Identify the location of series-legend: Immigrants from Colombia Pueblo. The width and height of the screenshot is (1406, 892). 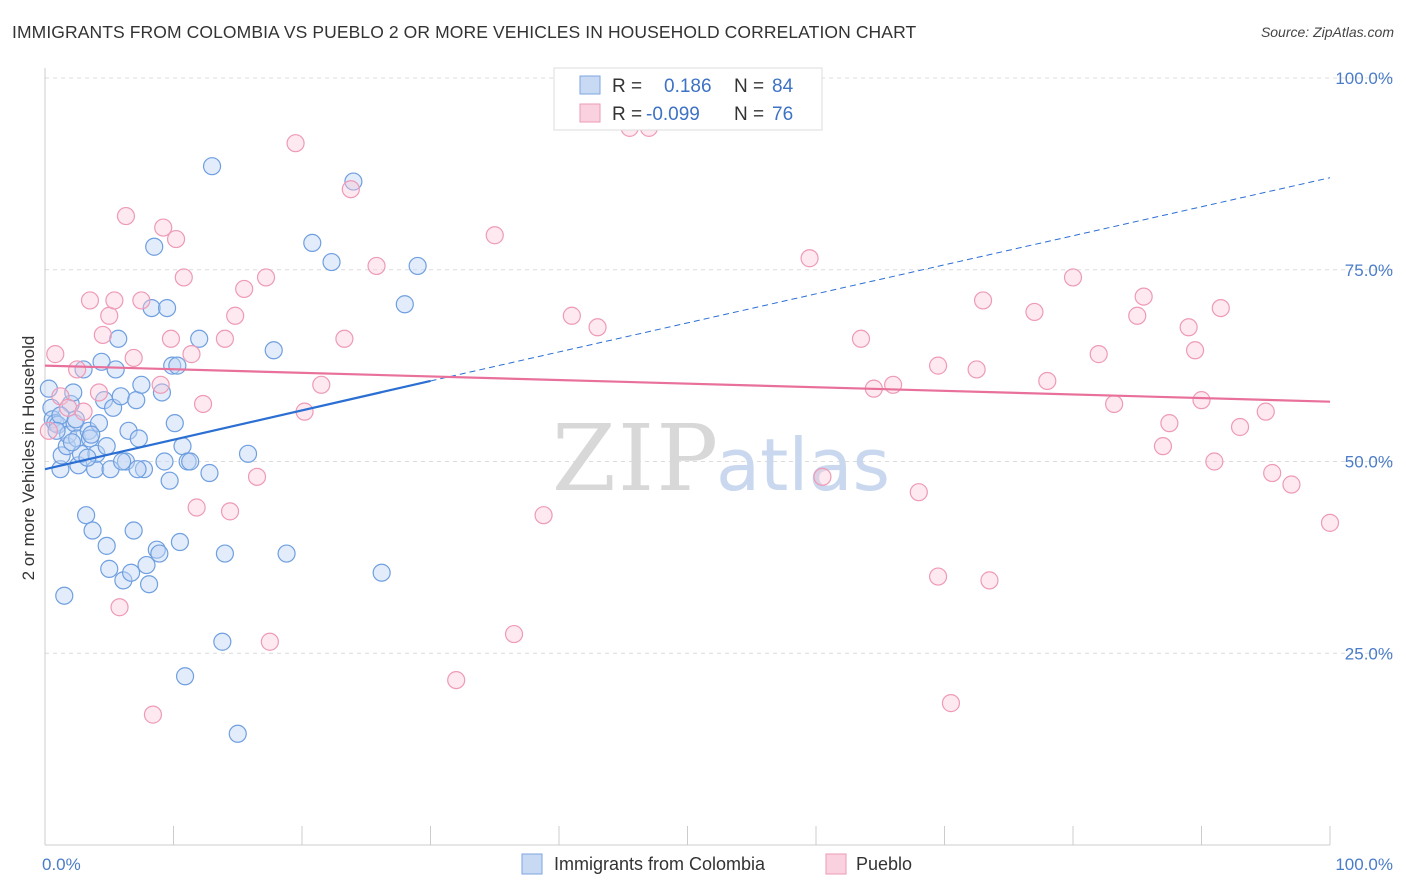
(716, 864).